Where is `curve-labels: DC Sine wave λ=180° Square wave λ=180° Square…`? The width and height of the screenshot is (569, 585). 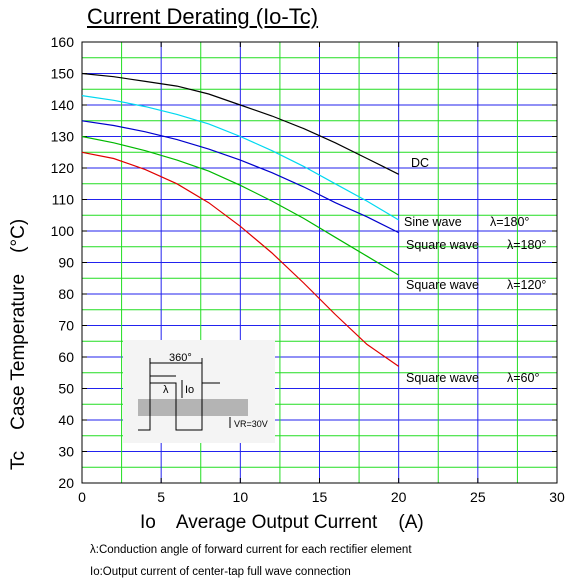
curve-labels: DC Sine wave λ=180° Square wave λ=180° Square… is located at coordinates (475, 270).